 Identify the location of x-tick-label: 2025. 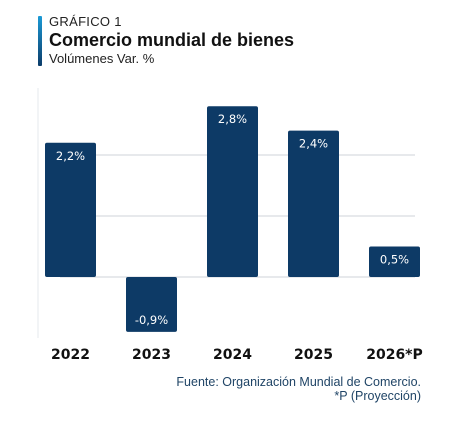
(313, 355).